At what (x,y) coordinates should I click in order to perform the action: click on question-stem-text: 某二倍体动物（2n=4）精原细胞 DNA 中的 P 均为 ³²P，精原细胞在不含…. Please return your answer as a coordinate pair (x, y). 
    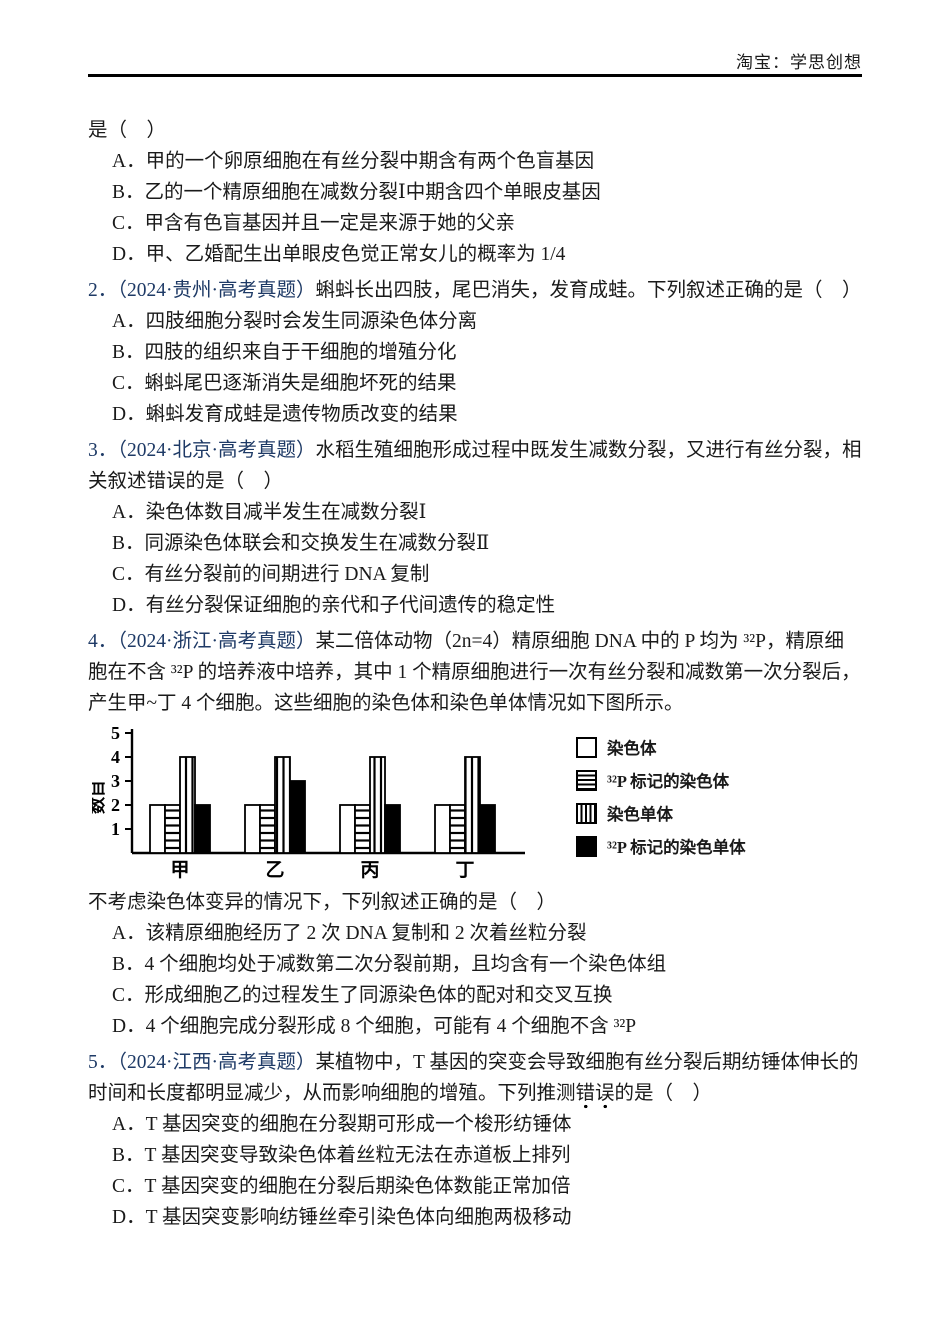
    Looking at the image, I should click on (474, 672).